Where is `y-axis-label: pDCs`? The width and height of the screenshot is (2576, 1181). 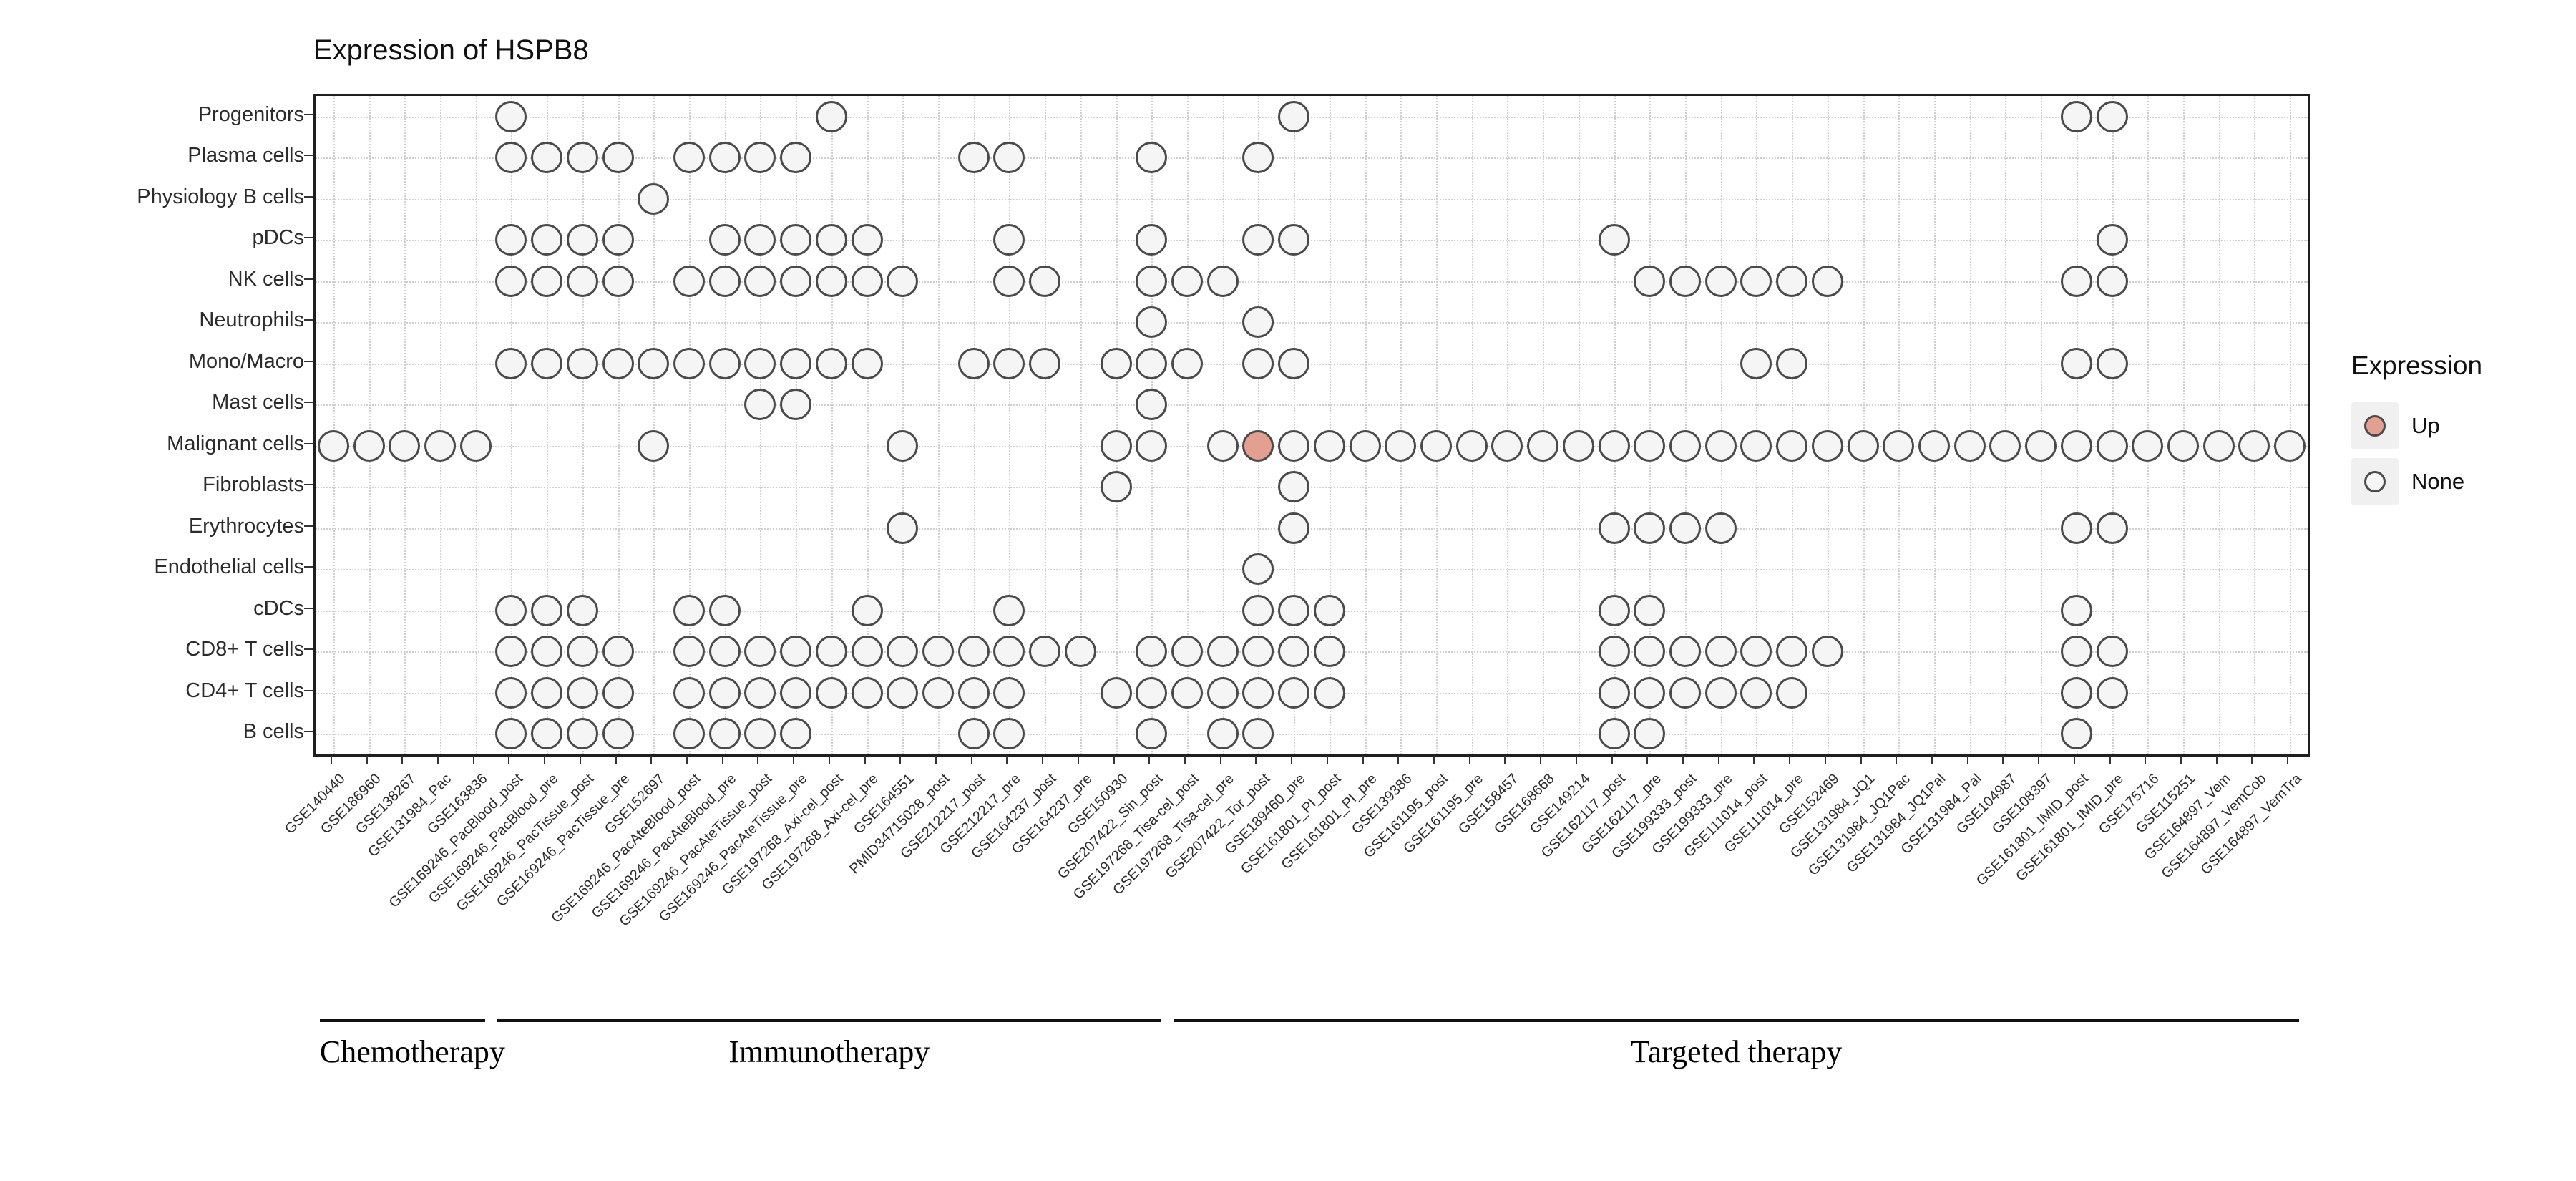 y-axis-label: pDCs is located at coordinates (278, 238).